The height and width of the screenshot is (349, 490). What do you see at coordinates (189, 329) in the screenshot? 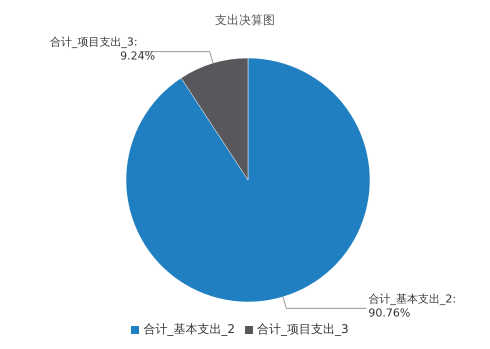
I see `legend-label: 合计_基本支出_2` at bounding box center [189, 329].